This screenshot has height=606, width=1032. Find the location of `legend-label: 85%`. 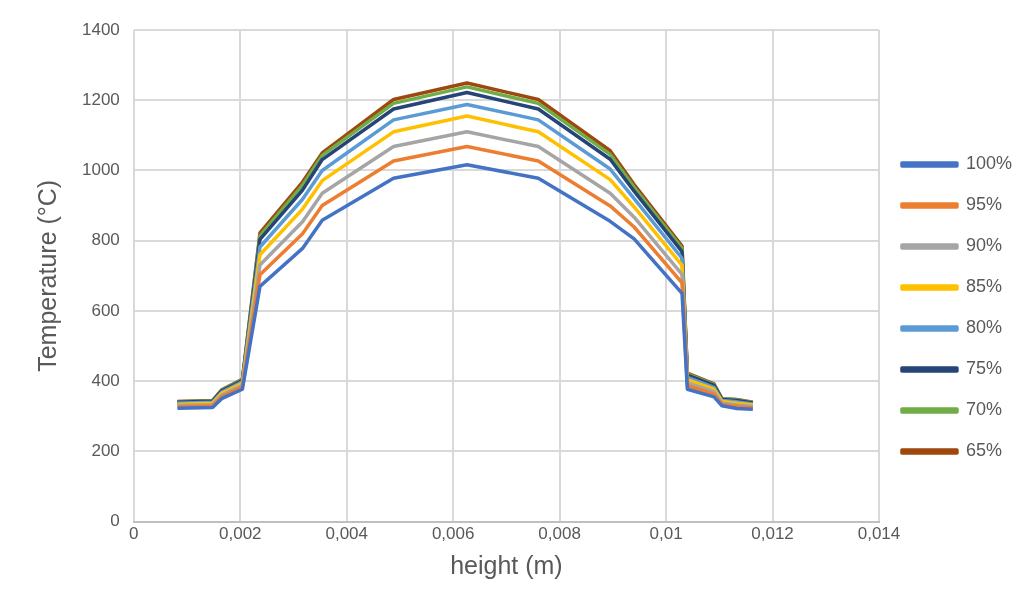

legend-label: 85% is located at coordinates (983, 286).